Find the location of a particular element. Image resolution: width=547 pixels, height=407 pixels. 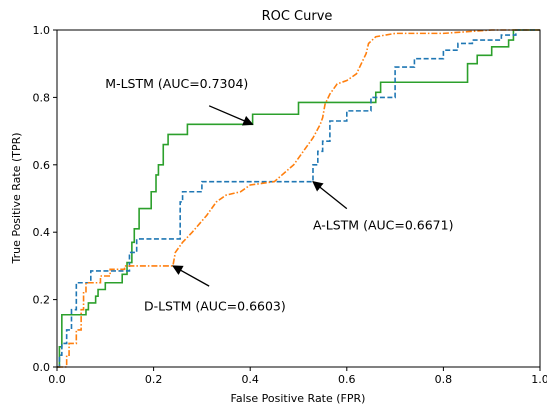

x-tick-label: 0.4 is located at coordinates (250, 379).